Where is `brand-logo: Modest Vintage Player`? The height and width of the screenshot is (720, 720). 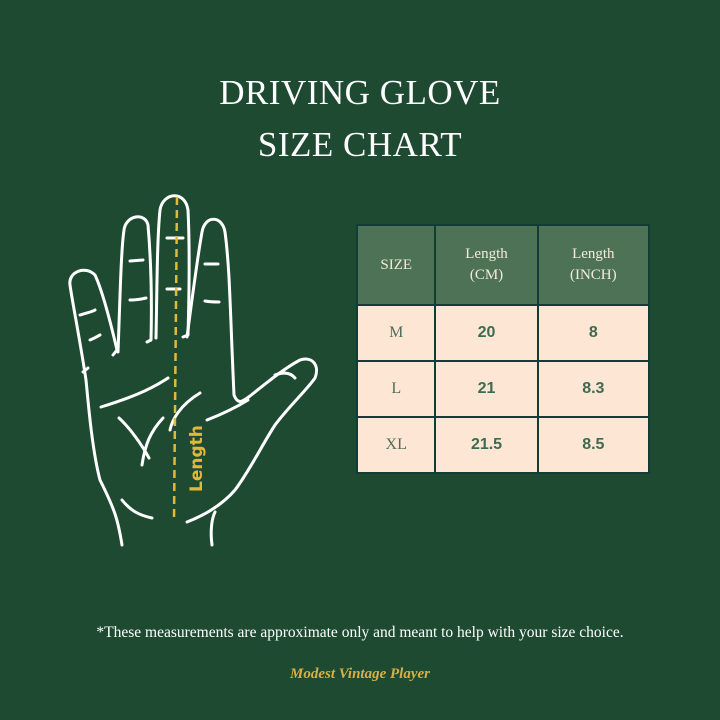
brand-logo: Modest Vintage Player is located at coordinates (360, 674).